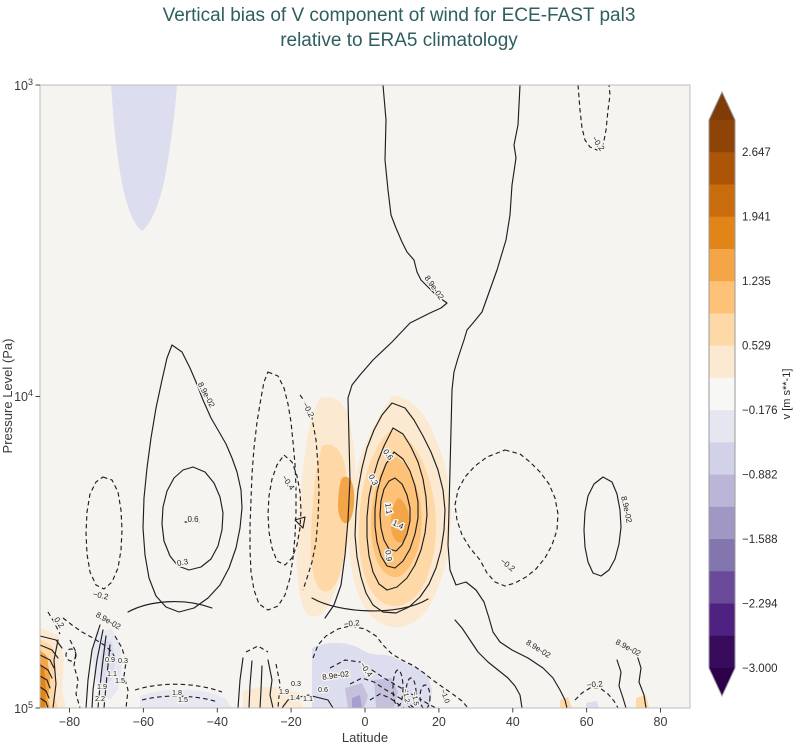  What do you see at coordinates (722, 682) in the screenshot?
I see `colorbar-extend-under` at bounding box center [722, 682].